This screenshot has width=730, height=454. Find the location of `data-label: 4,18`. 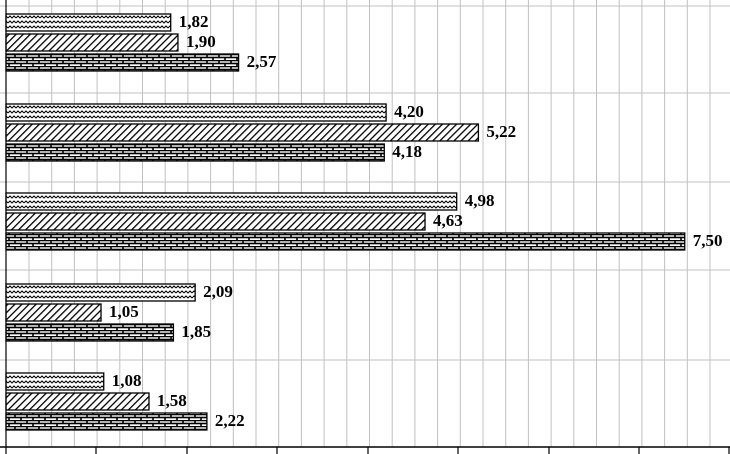

data-label: 4,18 is located at coordinates (407, 151).